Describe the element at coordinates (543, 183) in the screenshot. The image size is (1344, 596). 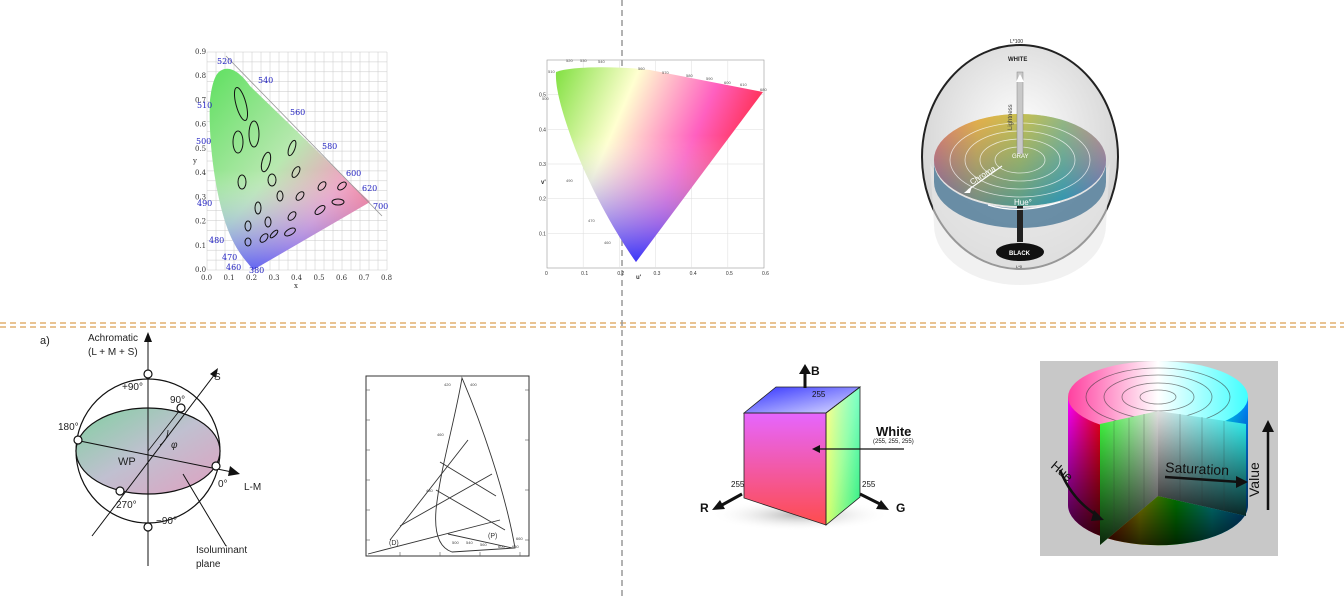
I see `uv-y-axis-label: v'` at that location.